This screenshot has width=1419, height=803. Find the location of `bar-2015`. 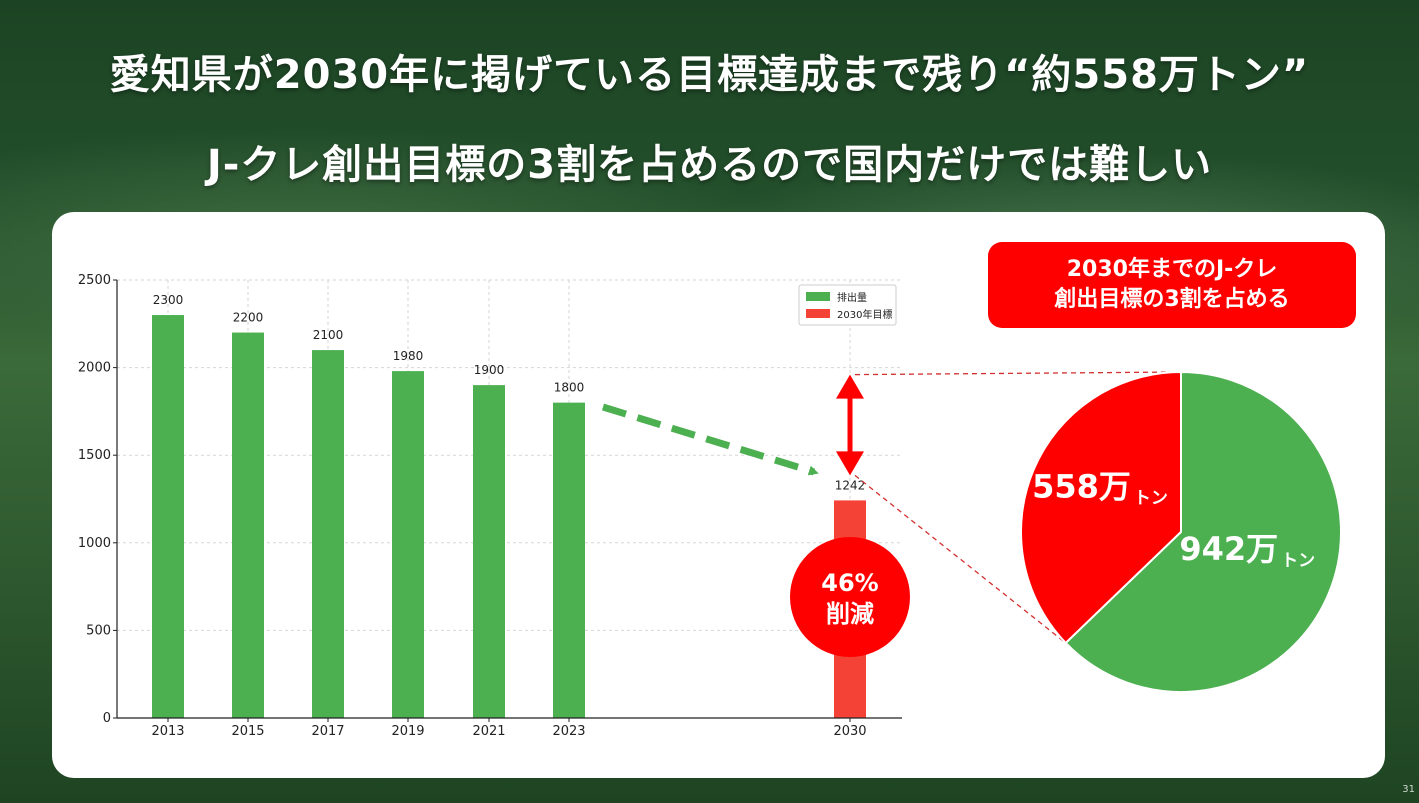

bar-2015 is located at coordinates (248, 525).